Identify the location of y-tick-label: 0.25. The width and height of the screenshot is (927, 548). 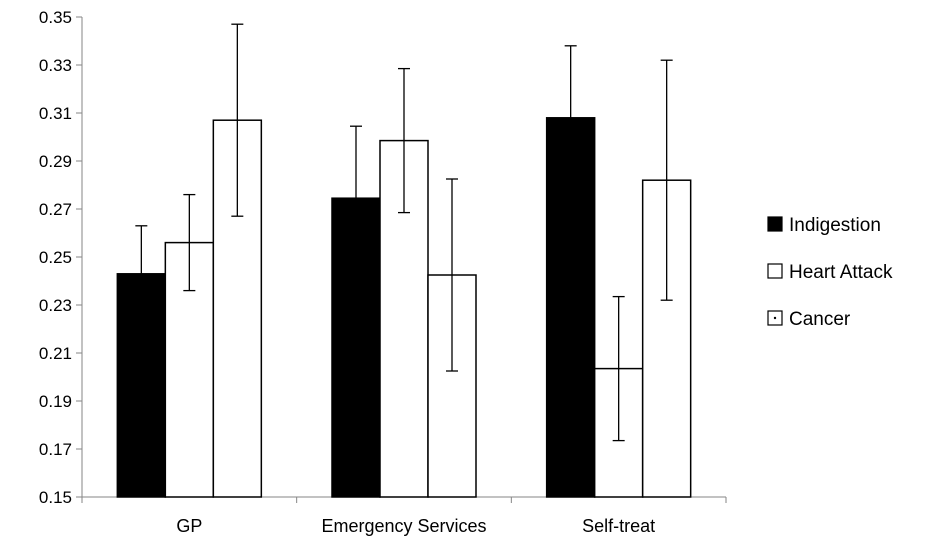
(55, 257).